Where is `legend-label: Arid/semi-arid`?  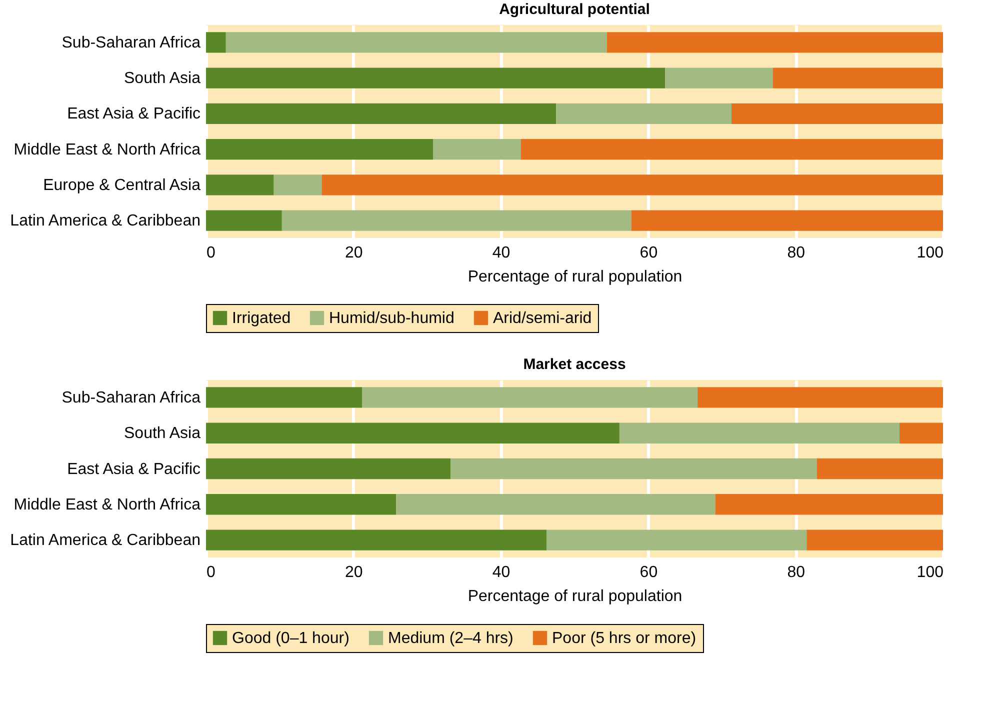 legend-label: Arid/semi-arid is located at coordinates (542, 318).